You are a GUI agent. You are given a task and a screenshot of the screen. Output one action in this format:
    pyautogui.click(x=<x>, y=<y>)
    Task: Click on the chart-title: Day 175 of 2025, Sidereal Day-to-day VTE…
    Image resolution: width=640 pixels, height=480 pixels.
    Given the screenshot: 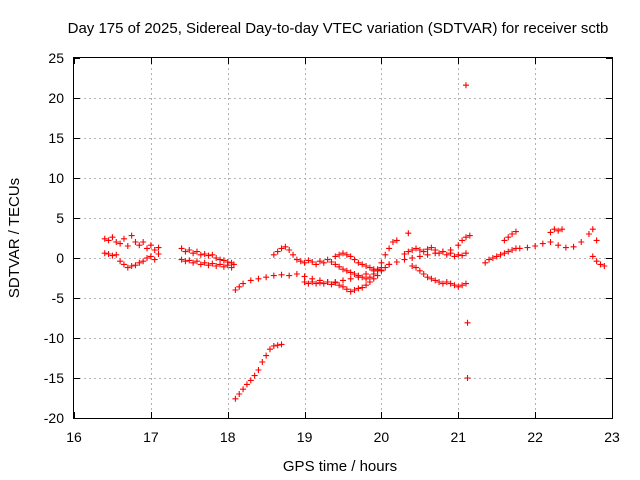 What is the action you would take?
    pyautogui.click(x=338, y=28)
    